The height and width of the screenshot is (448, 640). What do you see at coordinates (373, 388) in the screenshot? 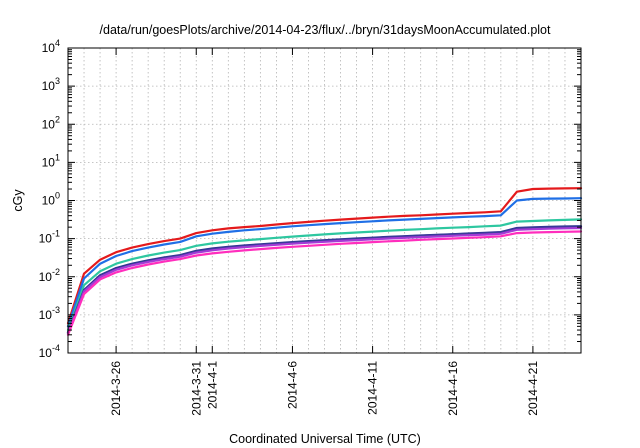
I see `x-tick-label: 2014-4-11` at bounding box center [373, 388].